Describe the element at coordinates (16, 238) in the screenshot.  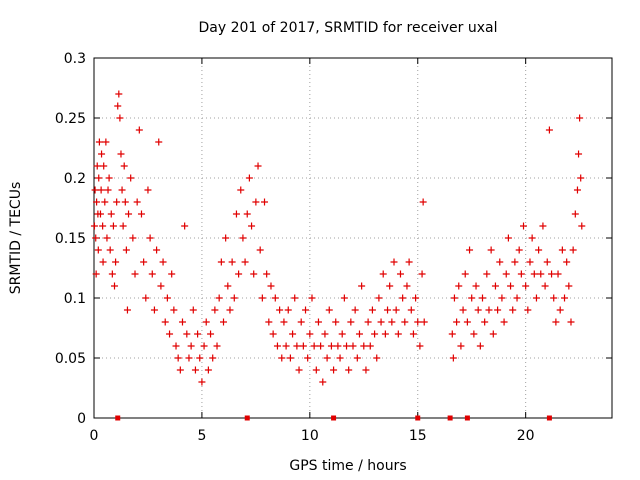
I see `y-axis-label: SRMTID / TECUs` at that location.